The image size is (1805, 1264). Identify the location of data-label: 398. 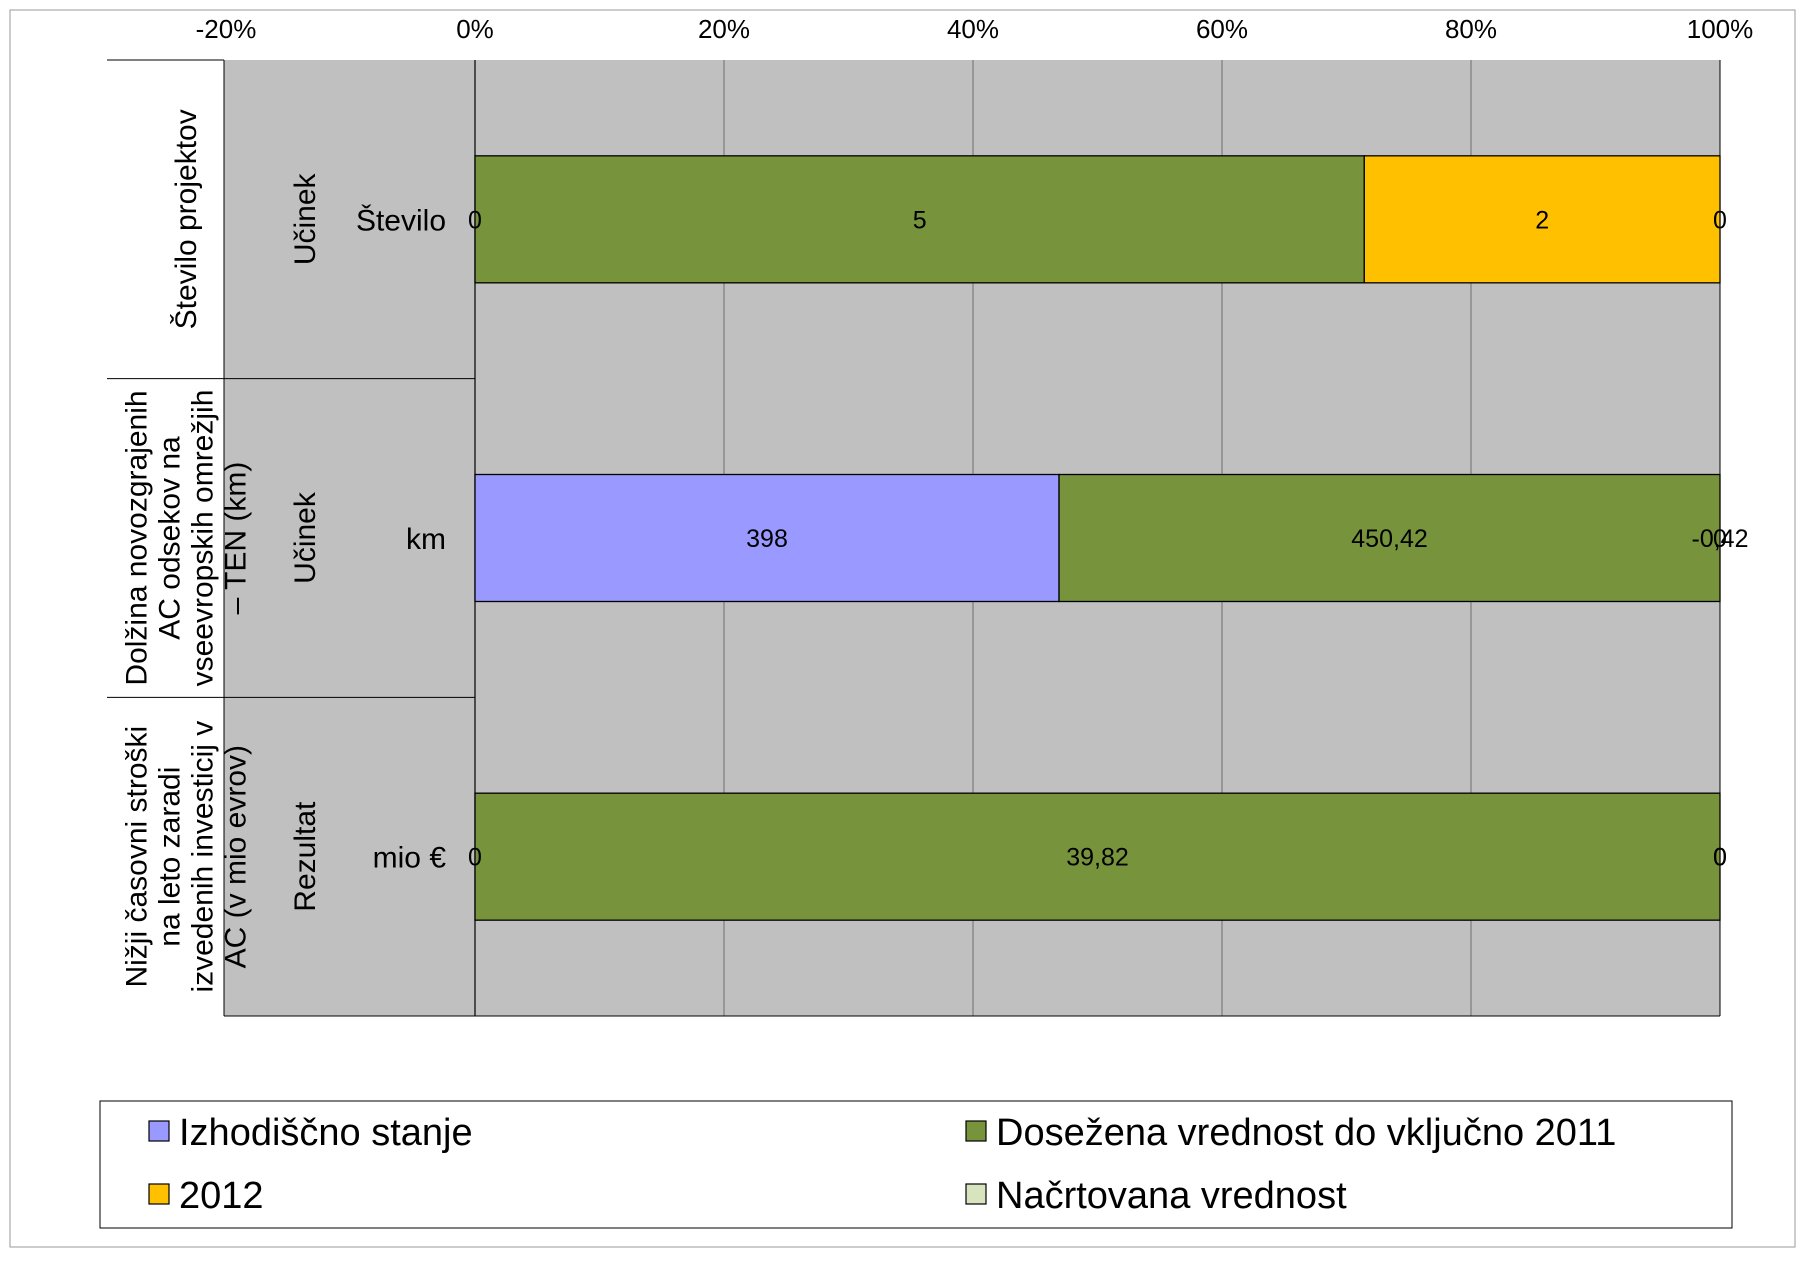
(767, 539).